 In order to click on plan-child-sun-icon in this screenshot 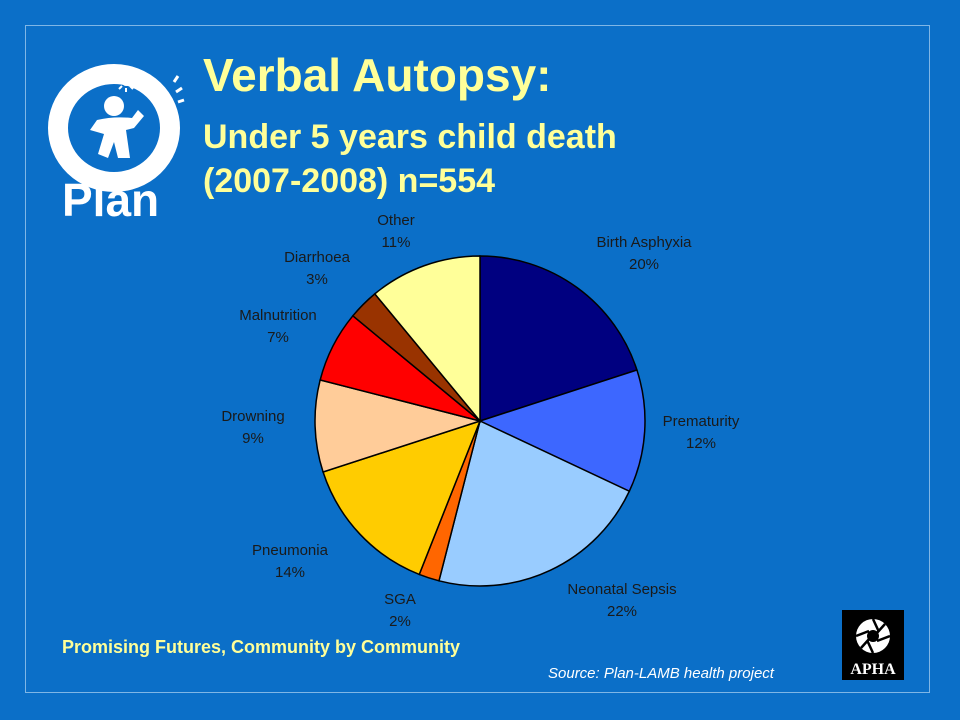, I will do `click(116, 128)`.